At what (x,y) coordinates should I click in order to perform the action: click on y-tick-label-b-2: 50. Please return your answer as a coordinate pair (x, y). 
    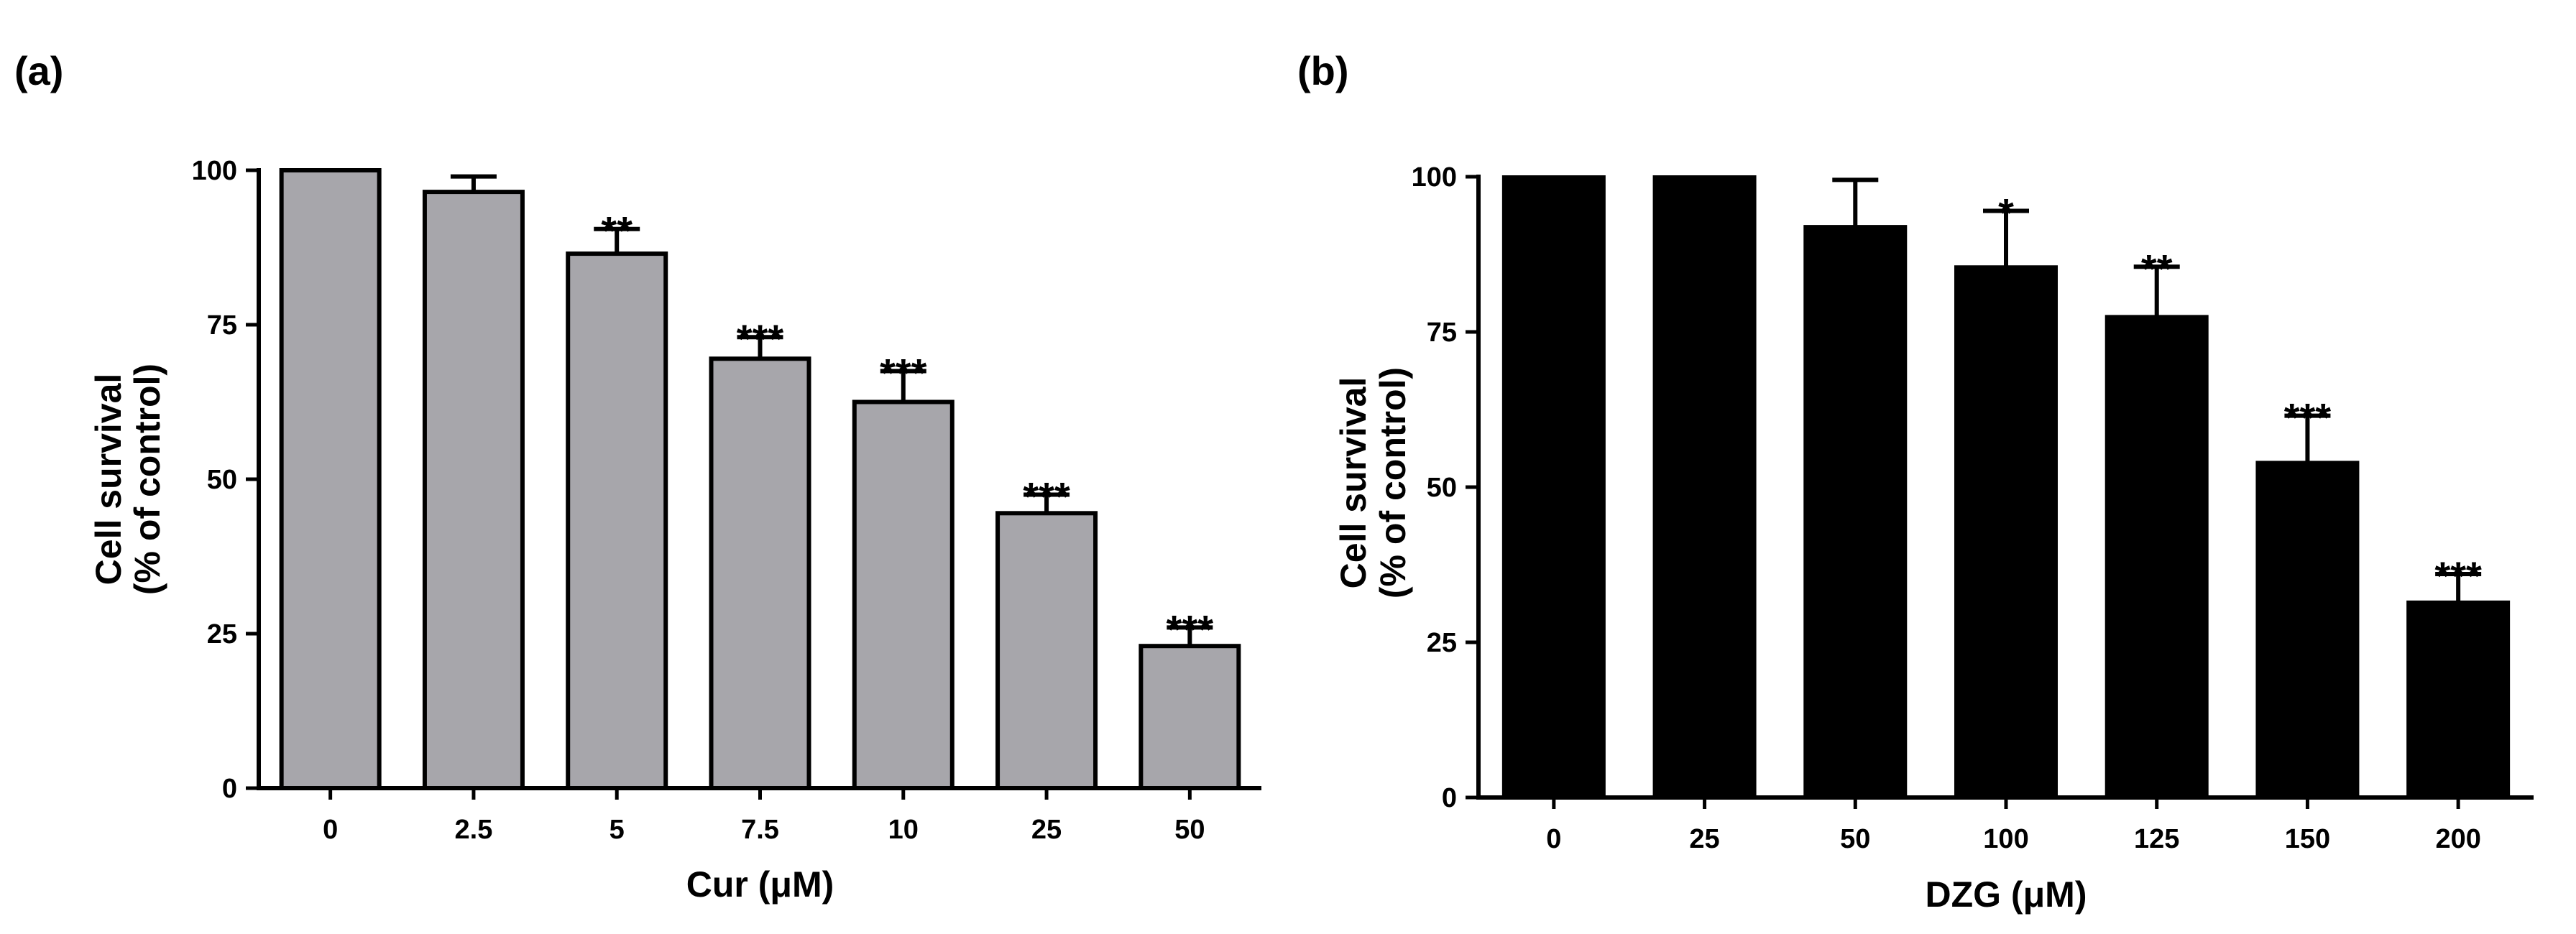
    Looking at the image, I should click on (1442, 488).